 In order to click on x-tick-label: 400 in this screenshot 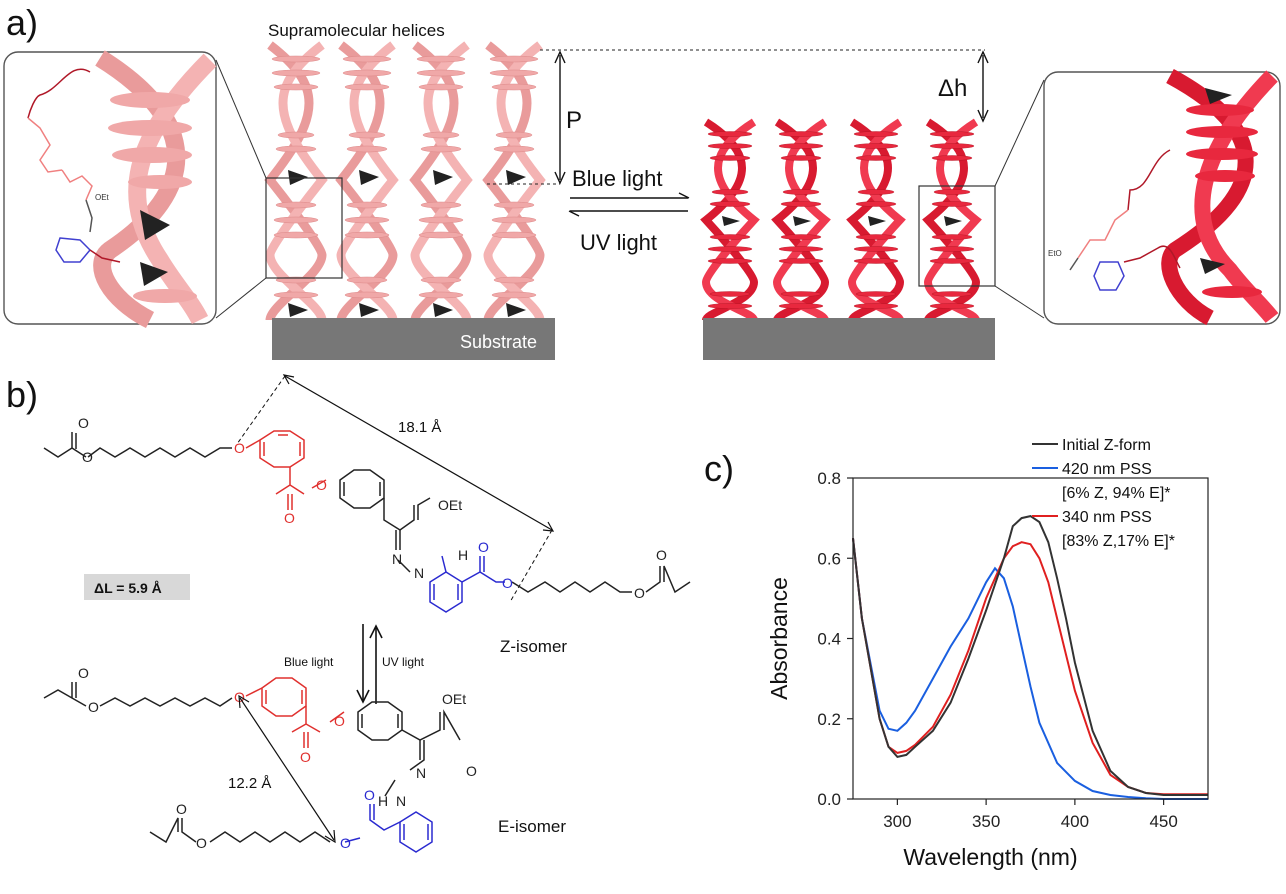, I will do `click(1075, 821)`.